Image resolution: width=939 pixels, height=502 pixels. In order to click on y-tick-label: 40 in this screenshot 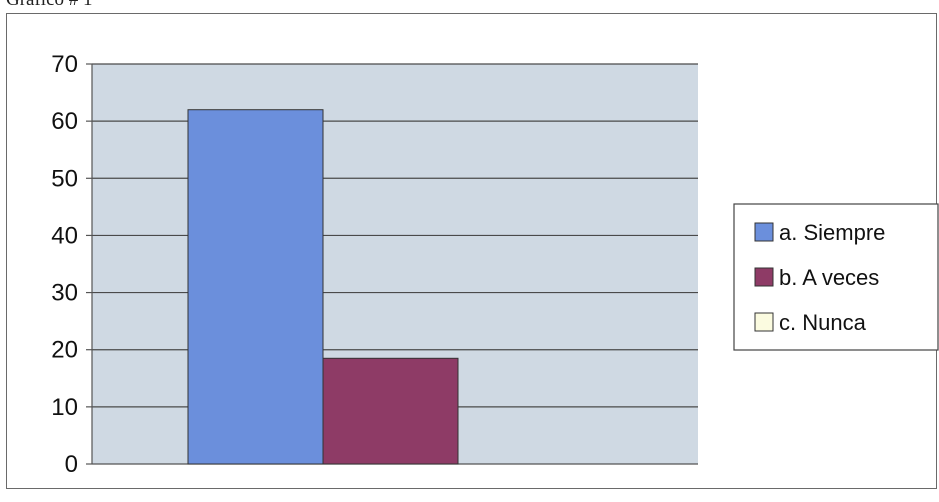, I will do `click(64, 235)`.